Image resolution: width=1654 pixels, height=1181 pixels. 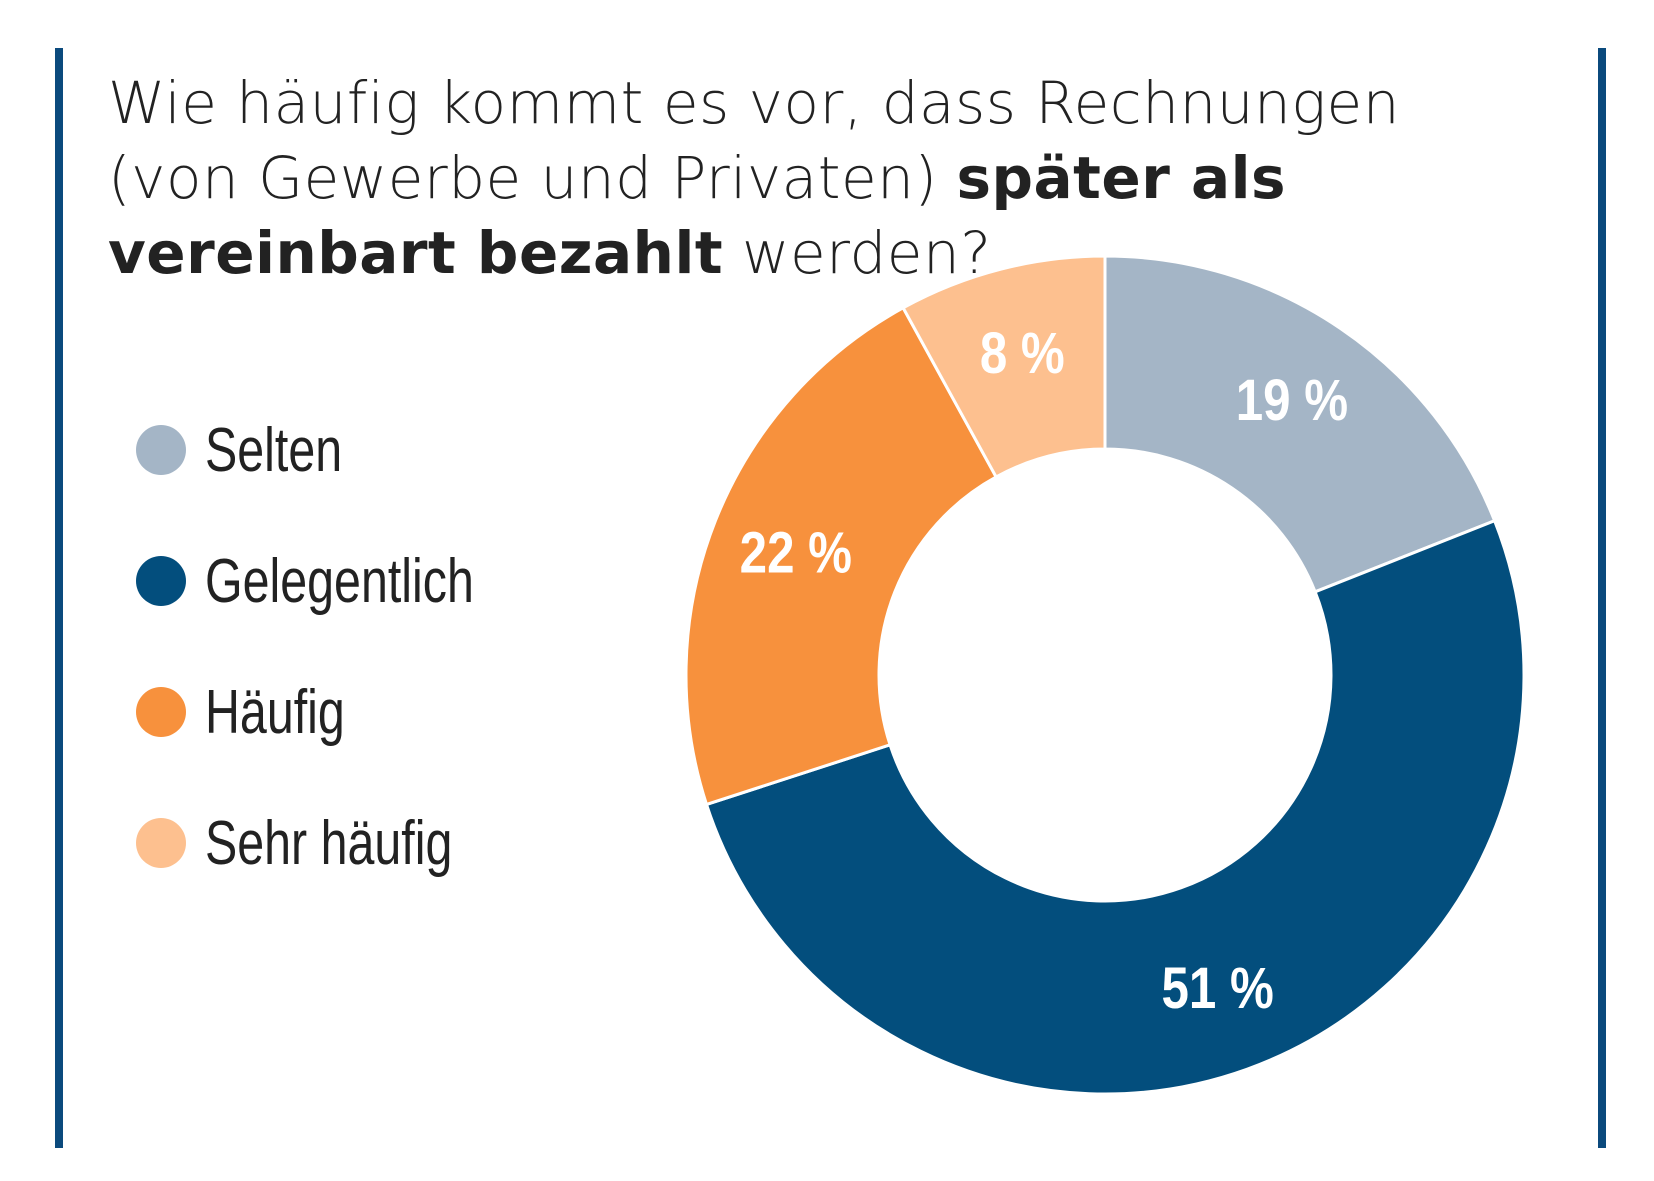 I want to click on donut-slice-selten, so click(x=1300, y=424).